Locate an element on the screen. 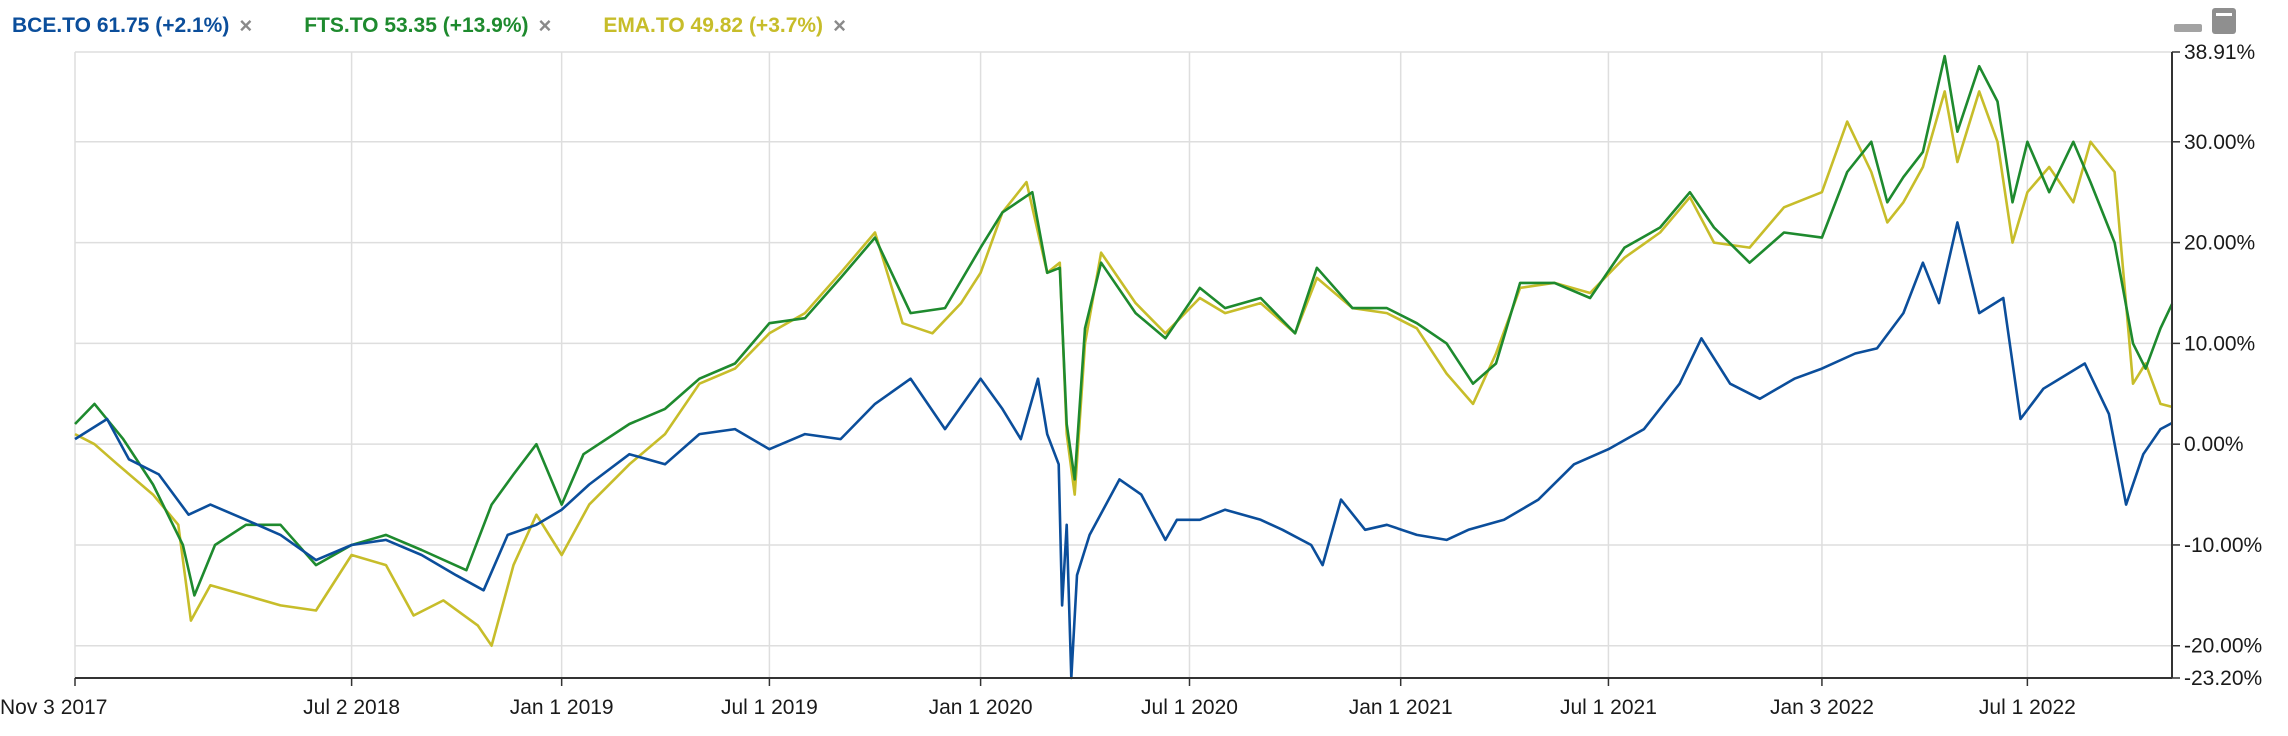  legend-change: (+13.9%) is located at coordinates (485, 25).